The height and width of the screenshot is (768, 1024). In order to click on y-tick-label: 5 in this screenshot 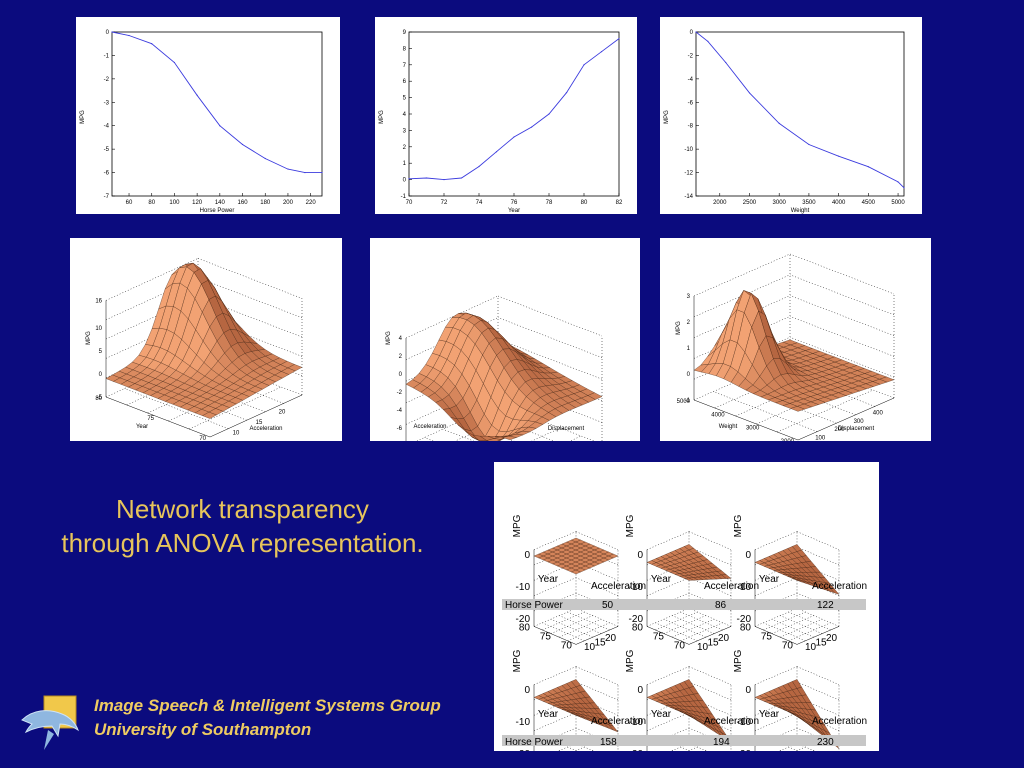, I will do `click(405, 99)`.